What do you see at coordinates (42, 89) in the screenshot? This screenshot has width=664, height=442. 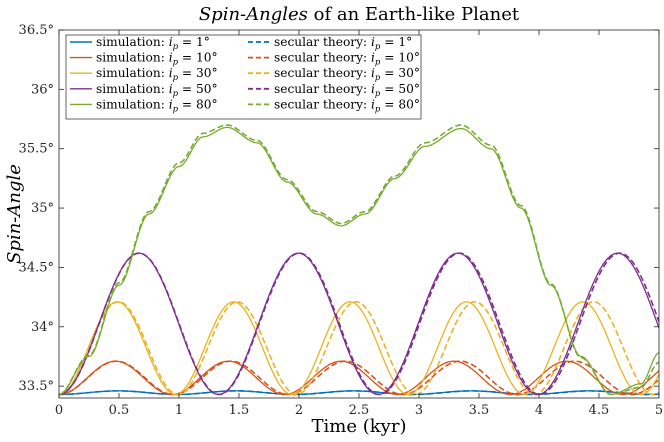 I see `y-tick-label: 36°` at bounding box center [42, 89].